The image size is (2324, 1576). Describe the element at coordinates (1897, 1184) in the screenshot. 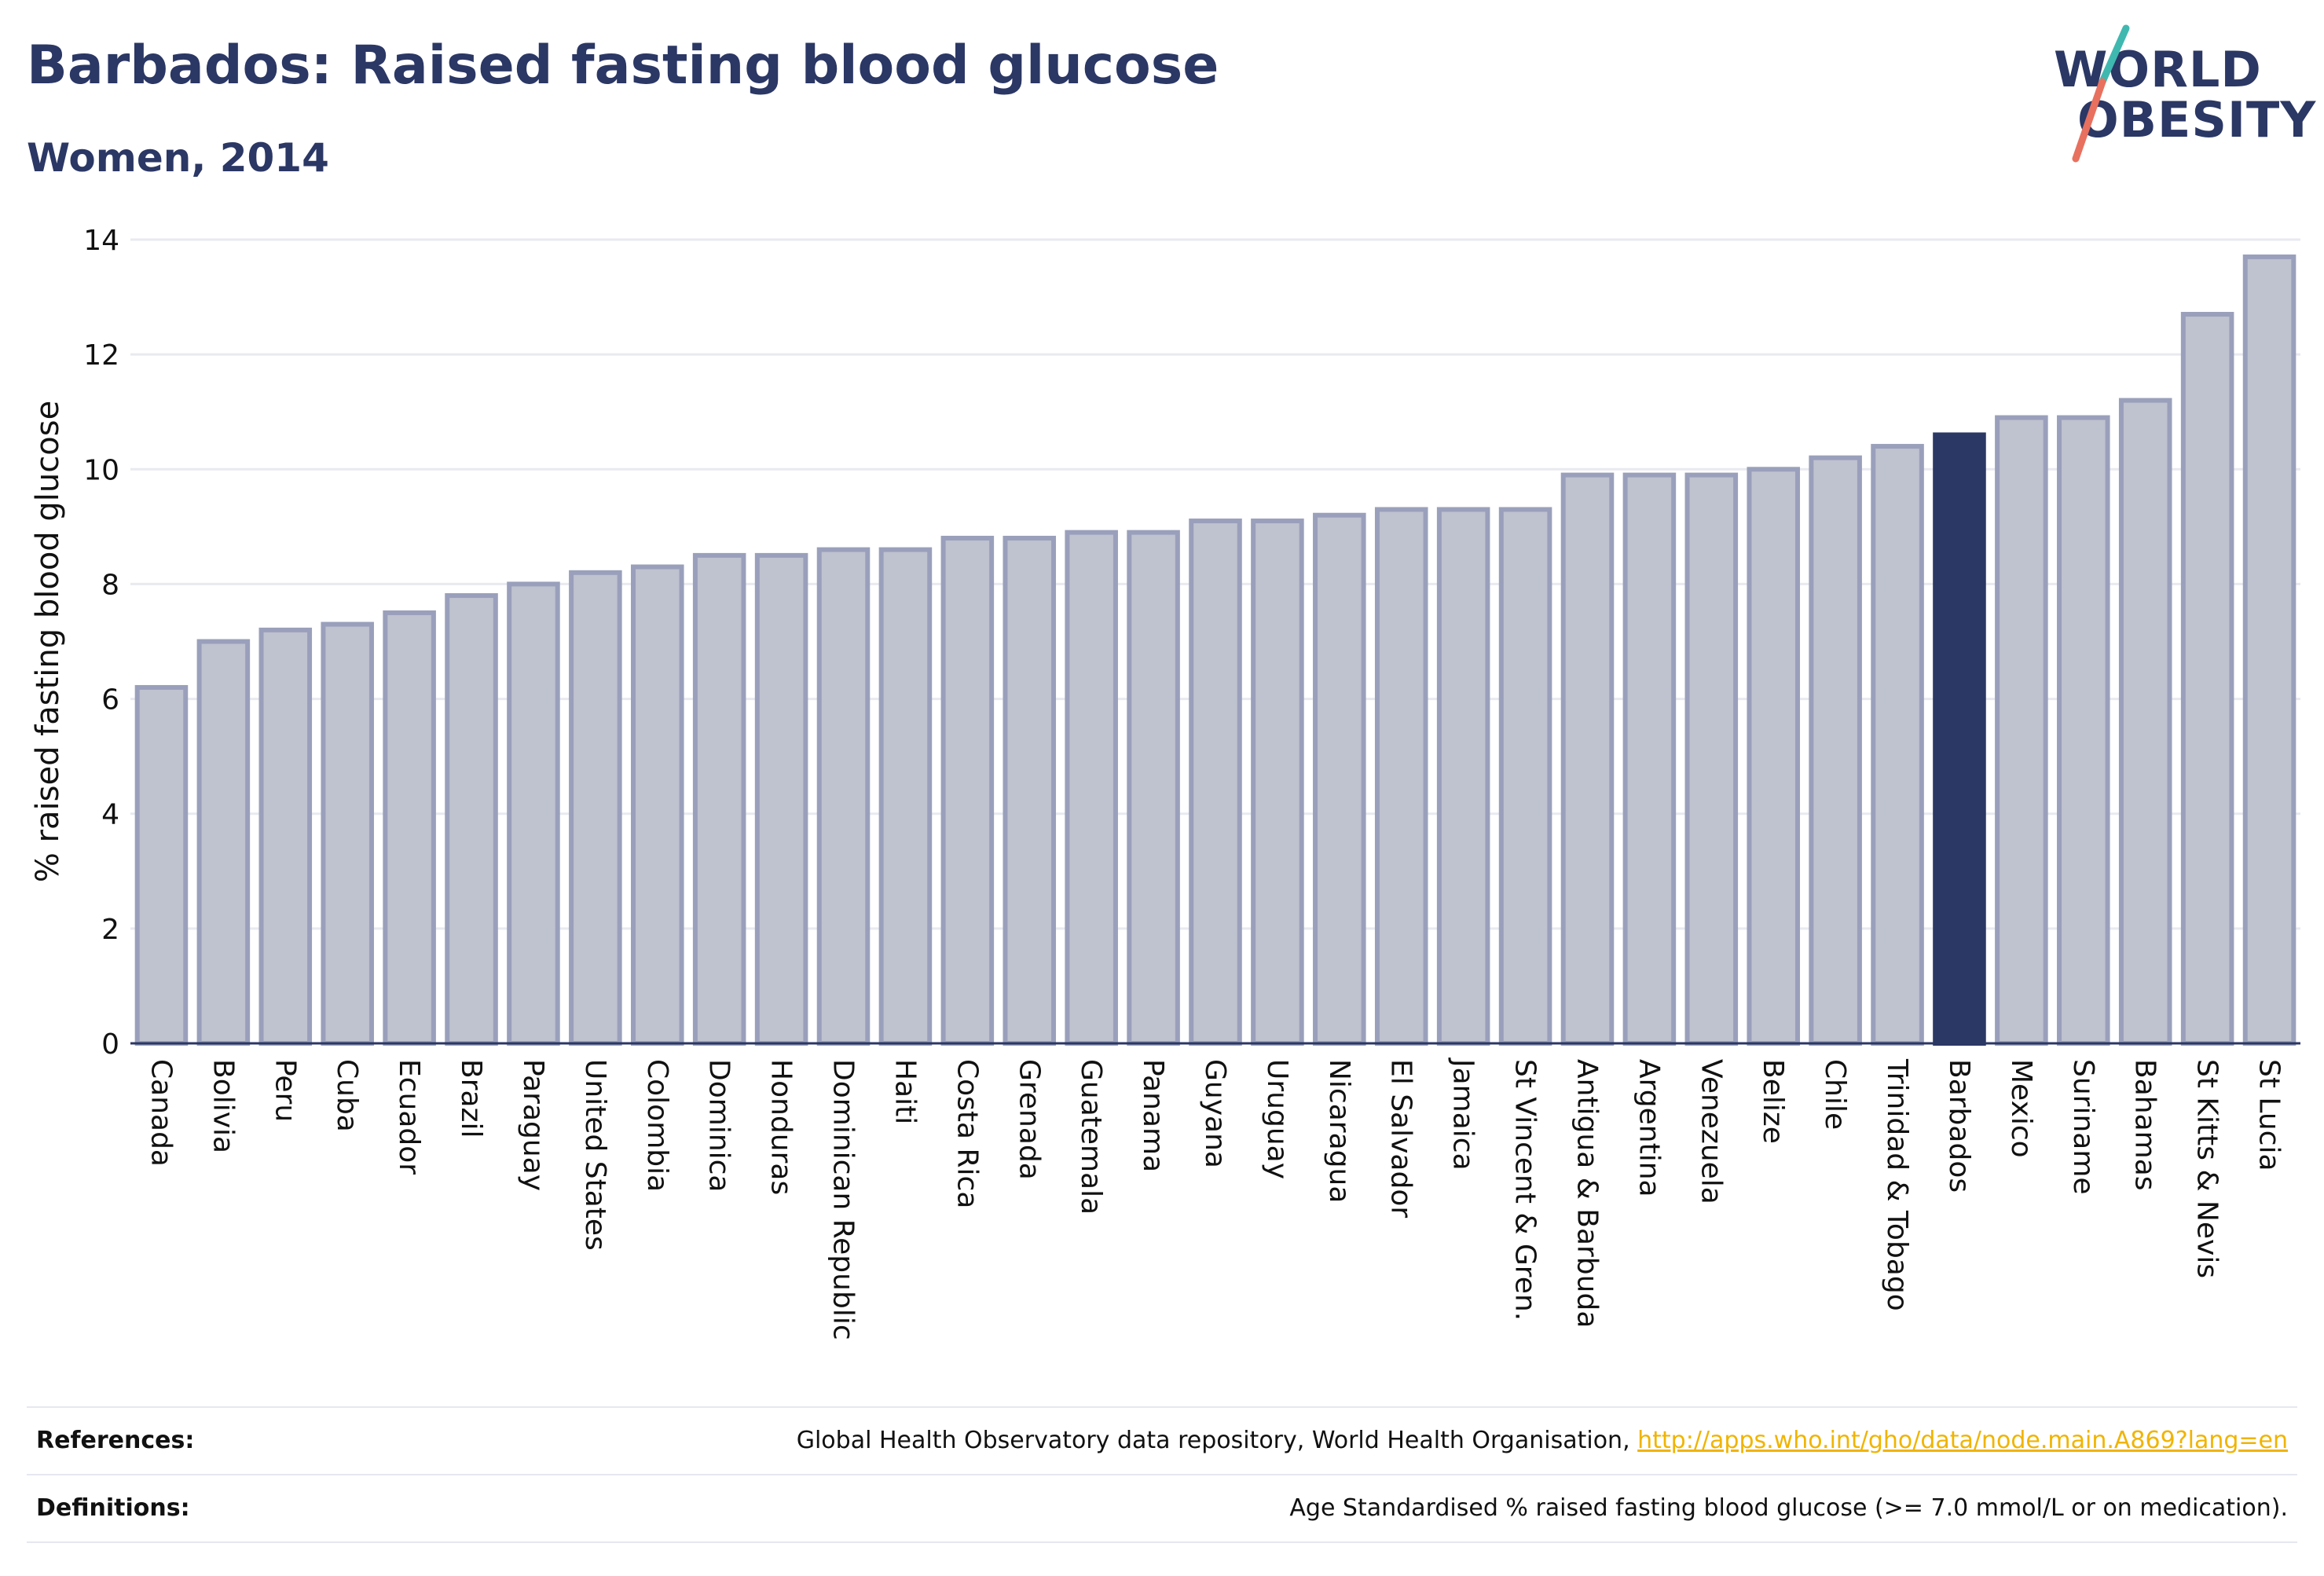

I see `x-tick-label: Trinidad & Tobago` at that location.